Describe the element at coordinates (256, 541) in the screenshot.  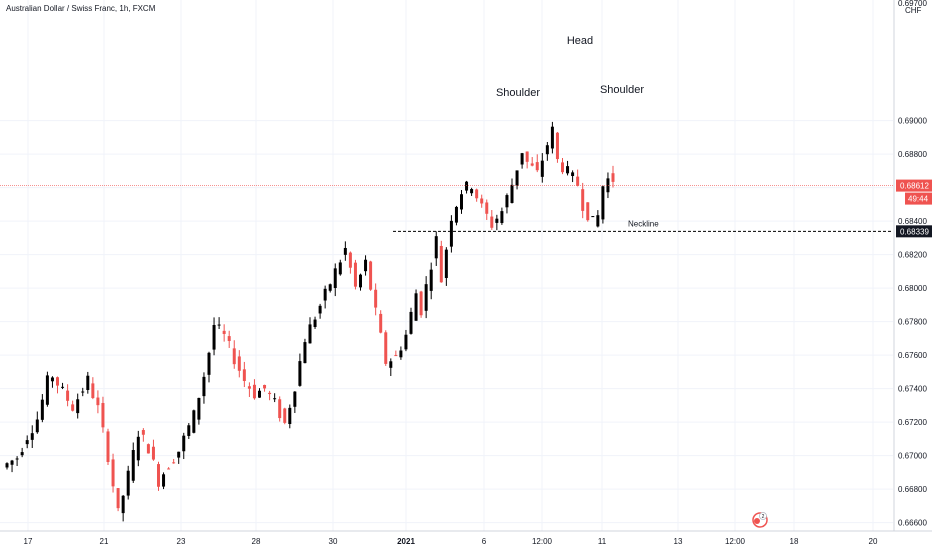
I see `time-tick-label: 28` at that location.